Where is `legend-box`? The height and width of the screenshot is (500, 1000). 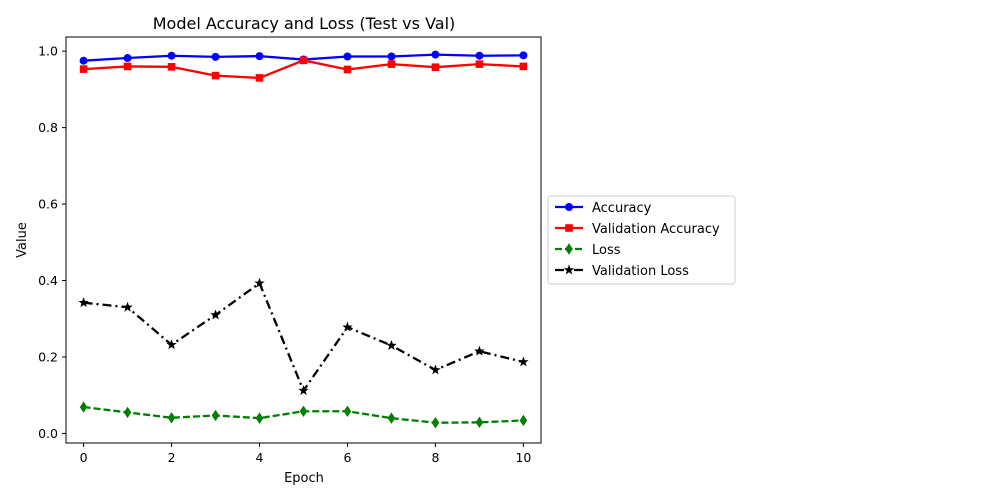
legend-box is located at coordinates (641, 240).